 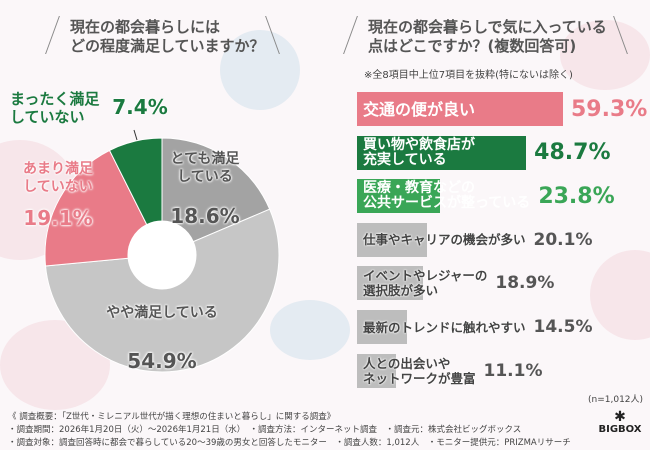 What do you see at coordinates (140, 107) in the screenshot?
I see `pie-slice-value: 7.4%` at bounding box center [140, 107].